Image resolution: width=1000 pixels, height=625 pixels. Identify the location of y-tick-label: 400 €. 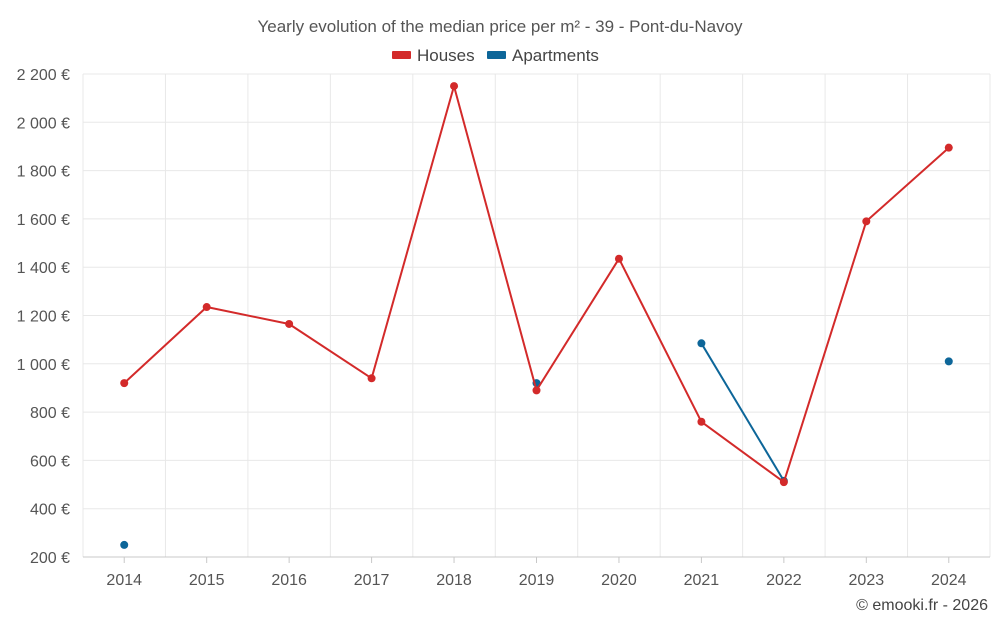
(50, 510).